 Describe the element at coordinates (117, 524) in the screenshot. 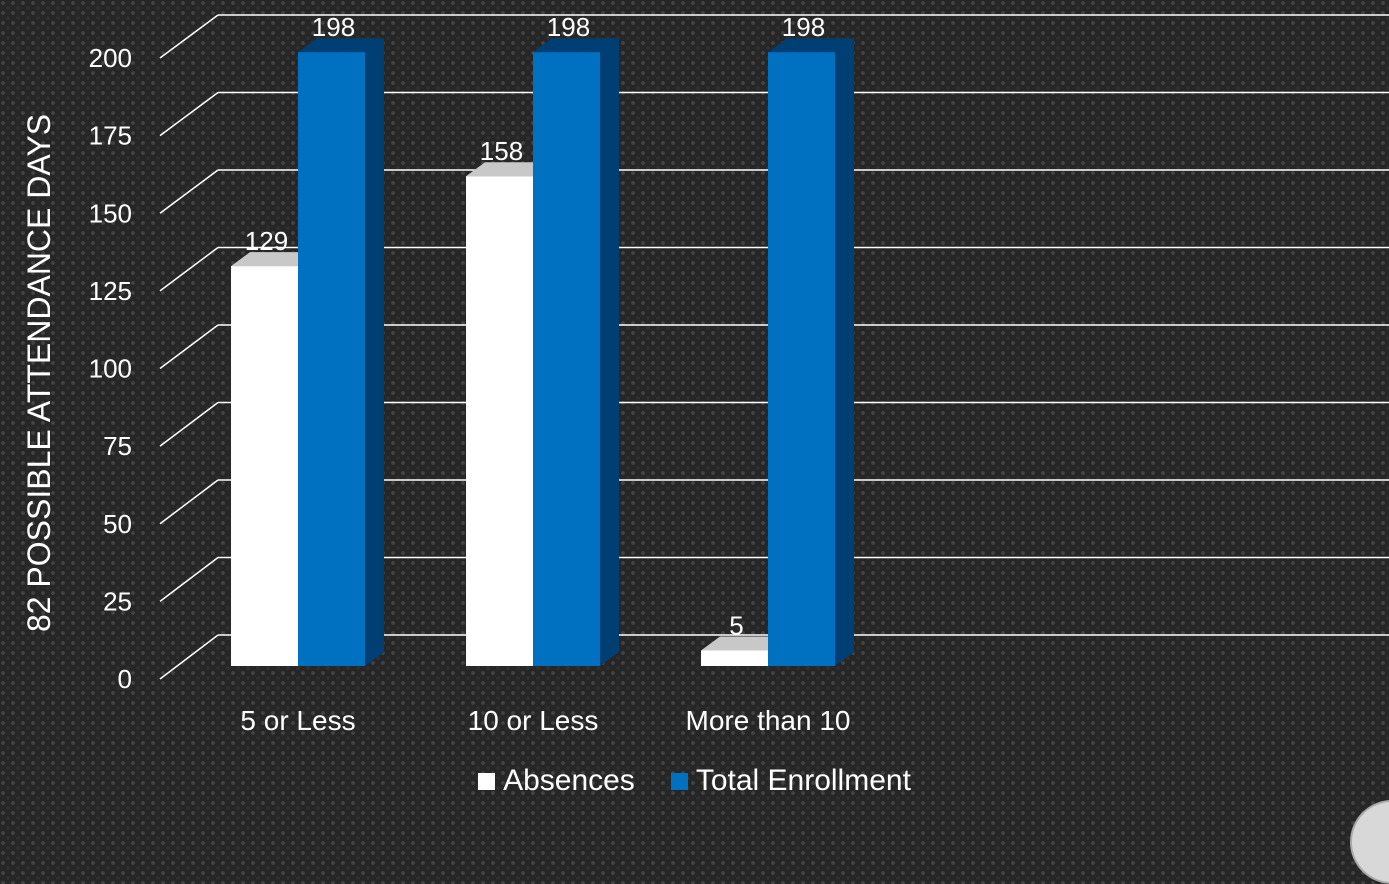

I see `y-tick-label: 50` at that location.